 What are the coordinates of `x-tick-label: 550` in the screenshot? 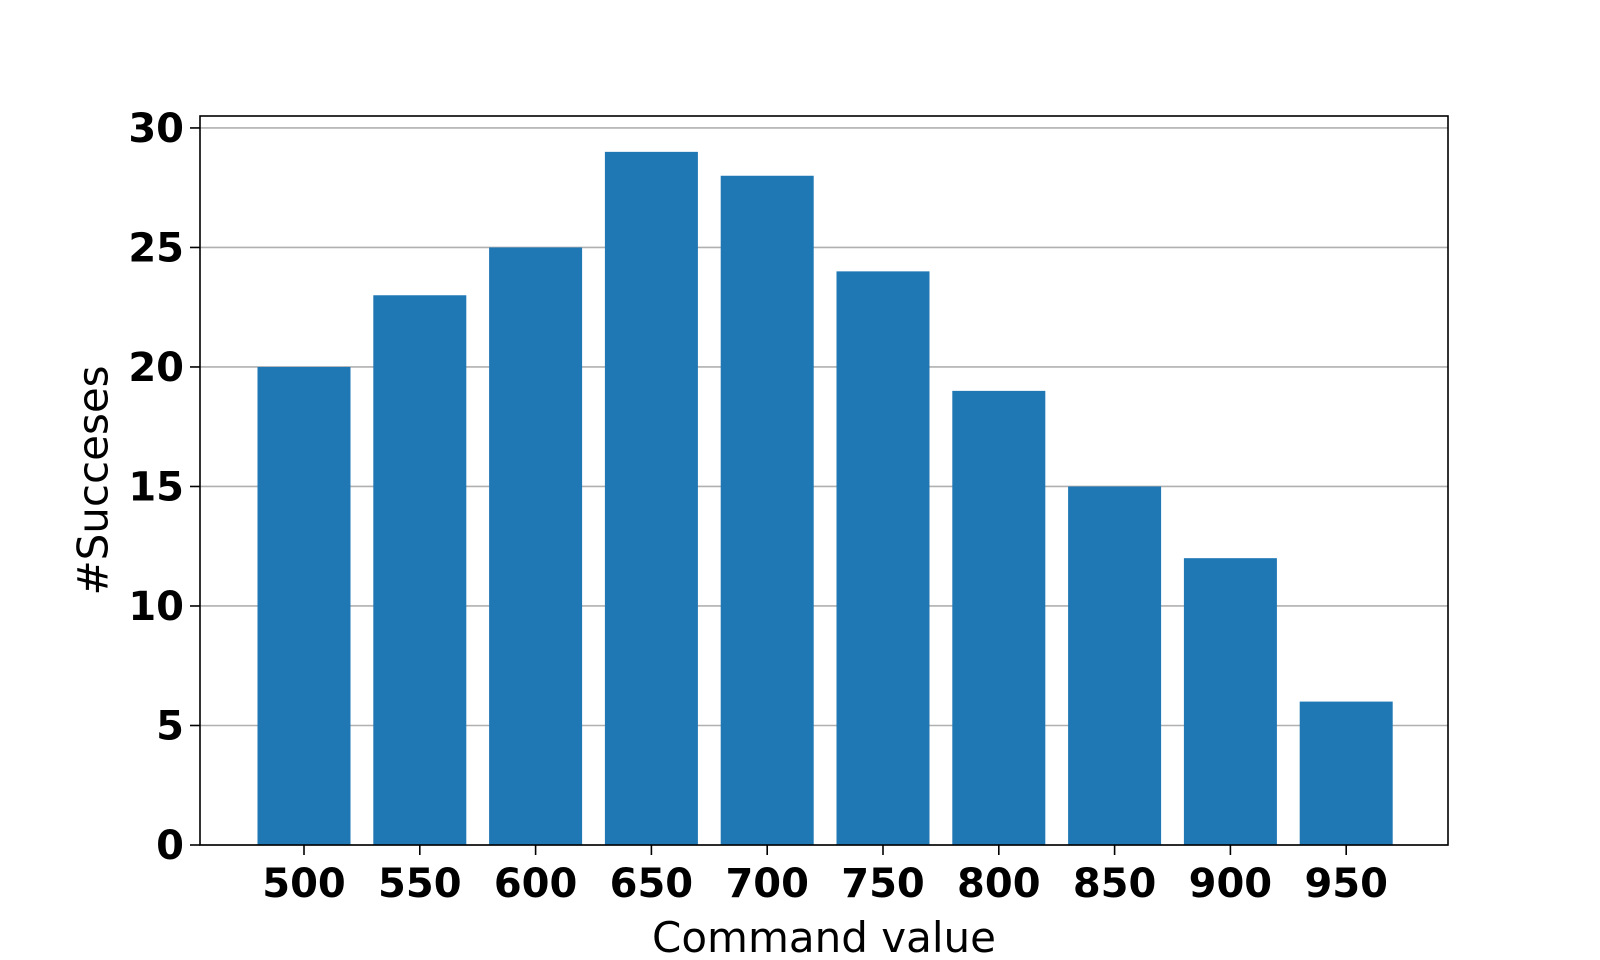 It's located at (420, 884).